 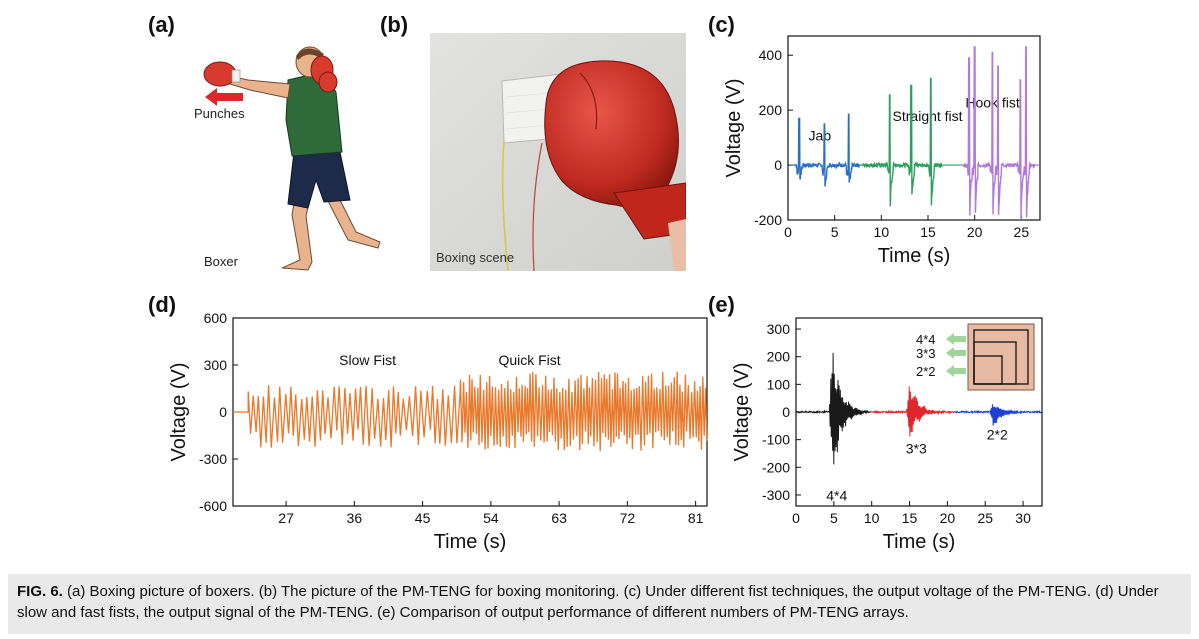 What do you see at coordinates (776, 440) in the screenshot?
I see `y-tick-label: -100` at bounding box center [776, 440].